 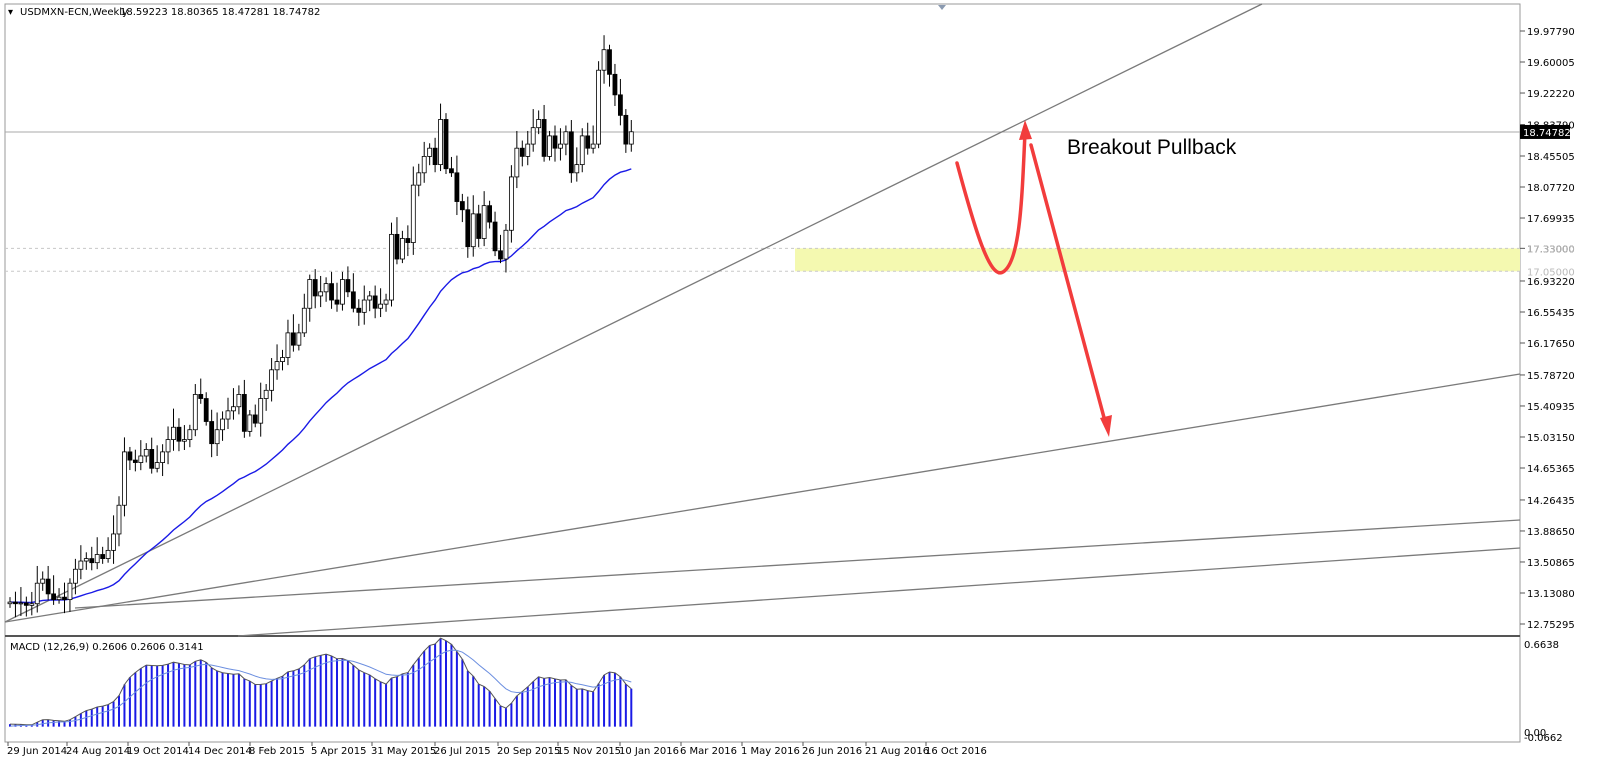 I want to click on arrowhead-down, so click(x=1106, y=426).